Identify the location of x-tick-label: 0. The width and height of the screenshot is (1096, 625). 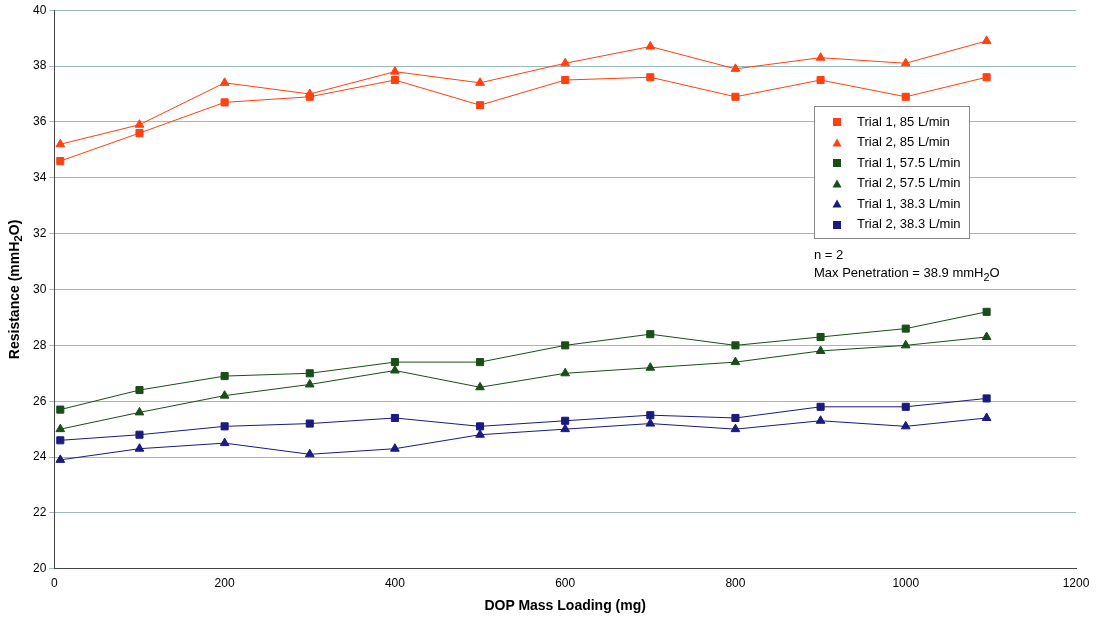
(54, 583).